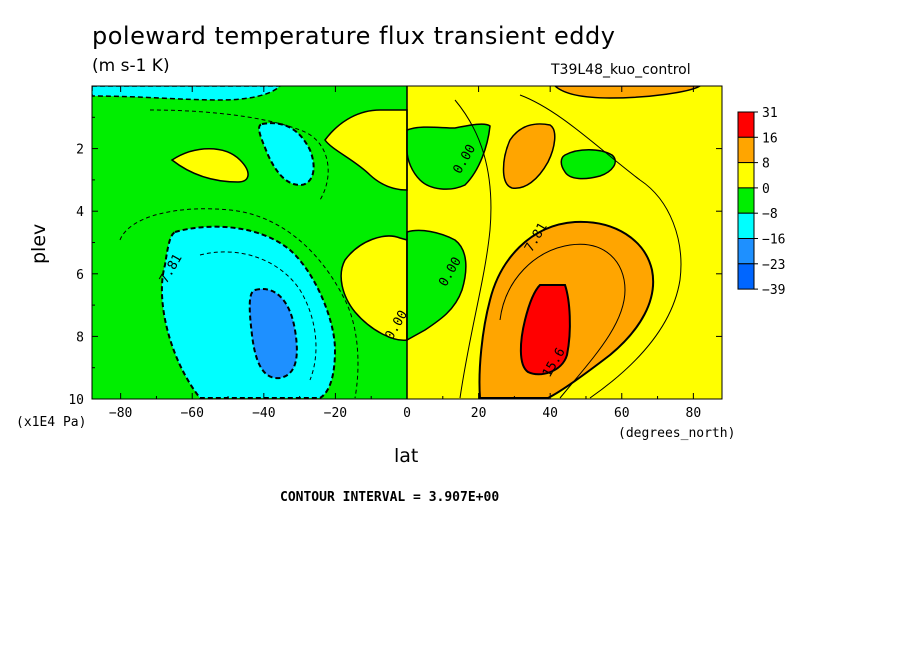 Image resolution: width=904 pixels, height=654 pixels. Describe the element at coordinates (622, 413) in the screenshot. I see `x-tick-label: 60` at that location.